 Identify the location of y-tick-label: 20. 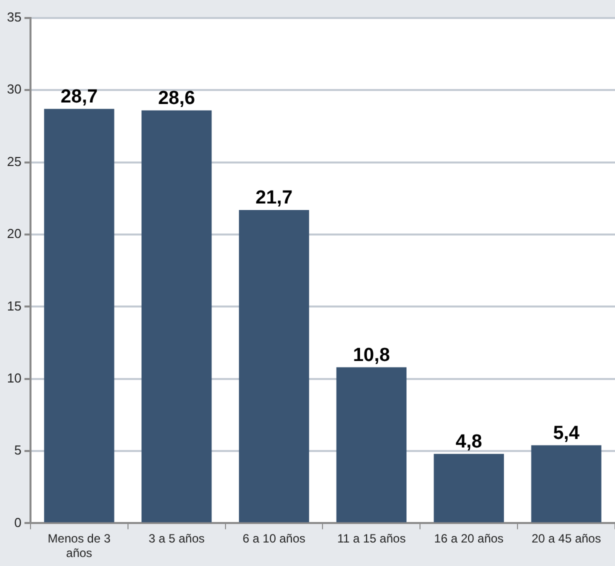
(14, 234).